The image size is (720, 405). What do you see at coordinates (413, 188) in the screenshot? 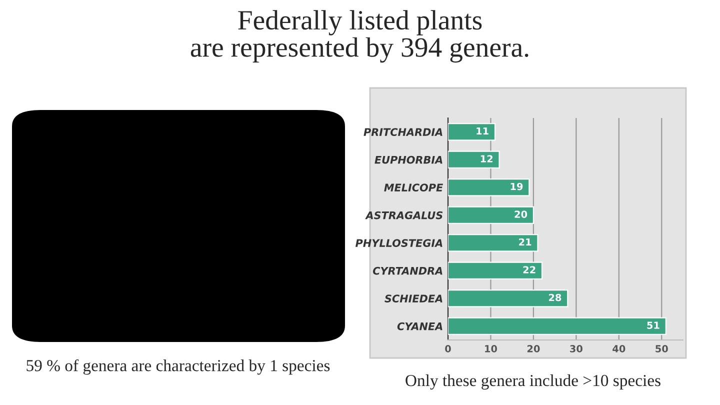
I see `y-tick-label: MELICOPE` at bounding box center [413, 188].